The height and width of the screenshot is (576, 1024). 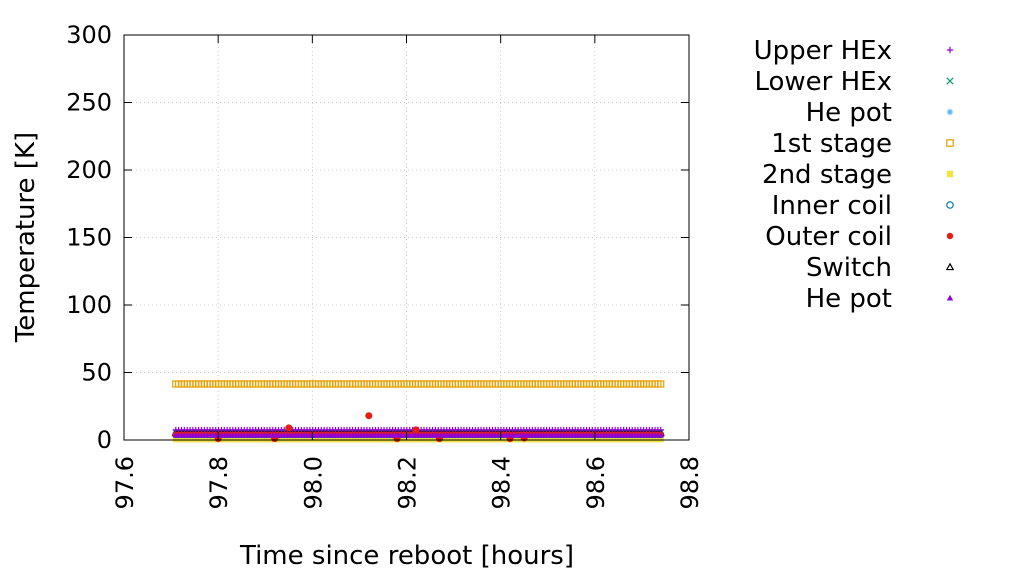 What do you see at coordinates (827, 175) in the screenshot?
I see `legend-label: 2nd stage` at bounding box center [827, 175].